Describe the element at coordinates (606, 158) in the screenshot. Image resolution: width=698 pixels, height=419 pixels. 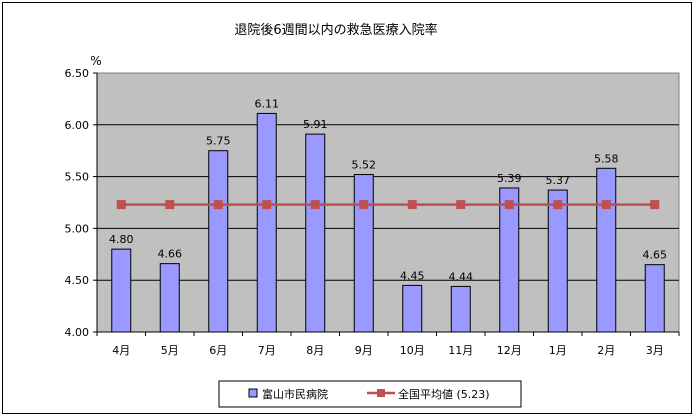
I see `data-label: 5.58` at that location.